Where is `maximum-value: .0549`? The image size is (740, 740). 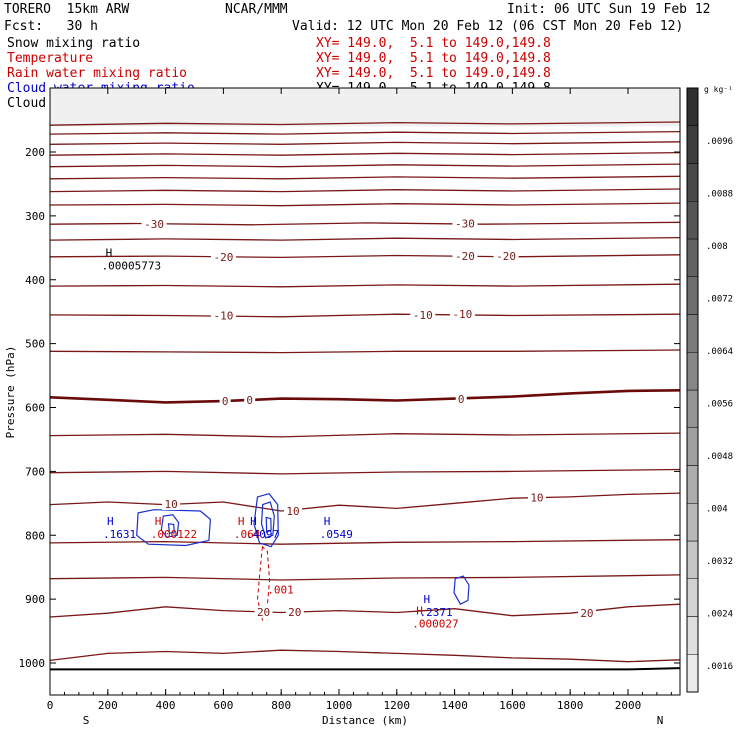
maximum-value: .0549 is located at coordinates (336, 534).